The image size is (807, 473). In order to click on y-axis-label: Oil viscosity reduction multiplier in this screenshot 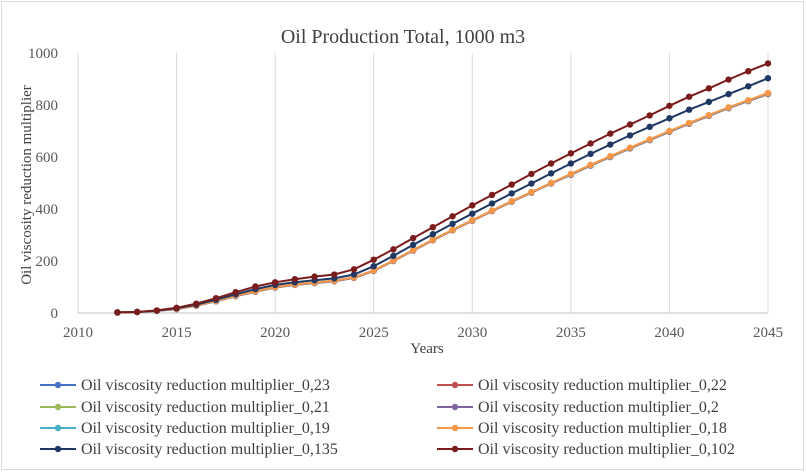, I will do `click(27, 185)`.